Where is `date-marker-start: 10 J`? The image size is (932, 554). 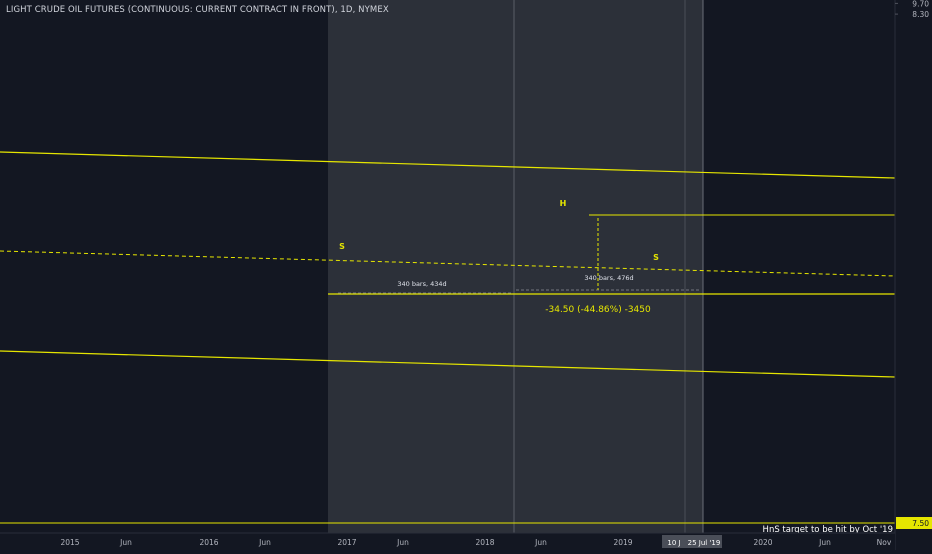 date-marker-start: 10 J is located at coordinates (673, 543).